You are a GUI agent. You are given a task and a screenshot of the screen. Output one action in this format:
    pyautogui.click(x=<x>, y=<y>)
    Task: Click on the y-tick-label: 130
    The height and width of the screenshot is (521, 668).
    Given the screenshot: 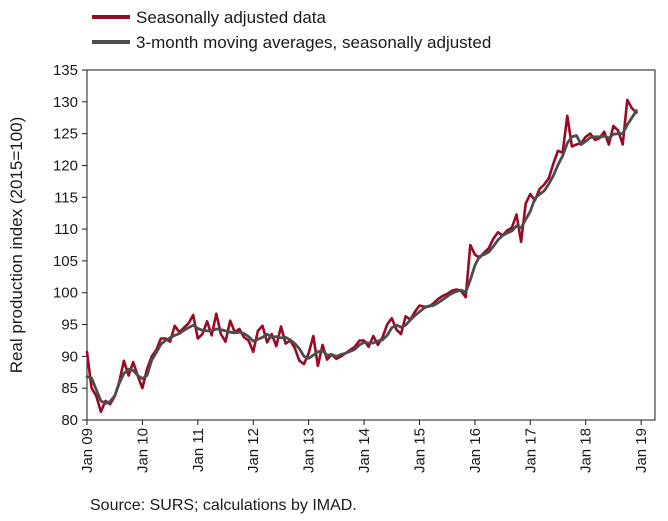 What is the action you would take?
    pyautogui.click(x=65, y=102)
    